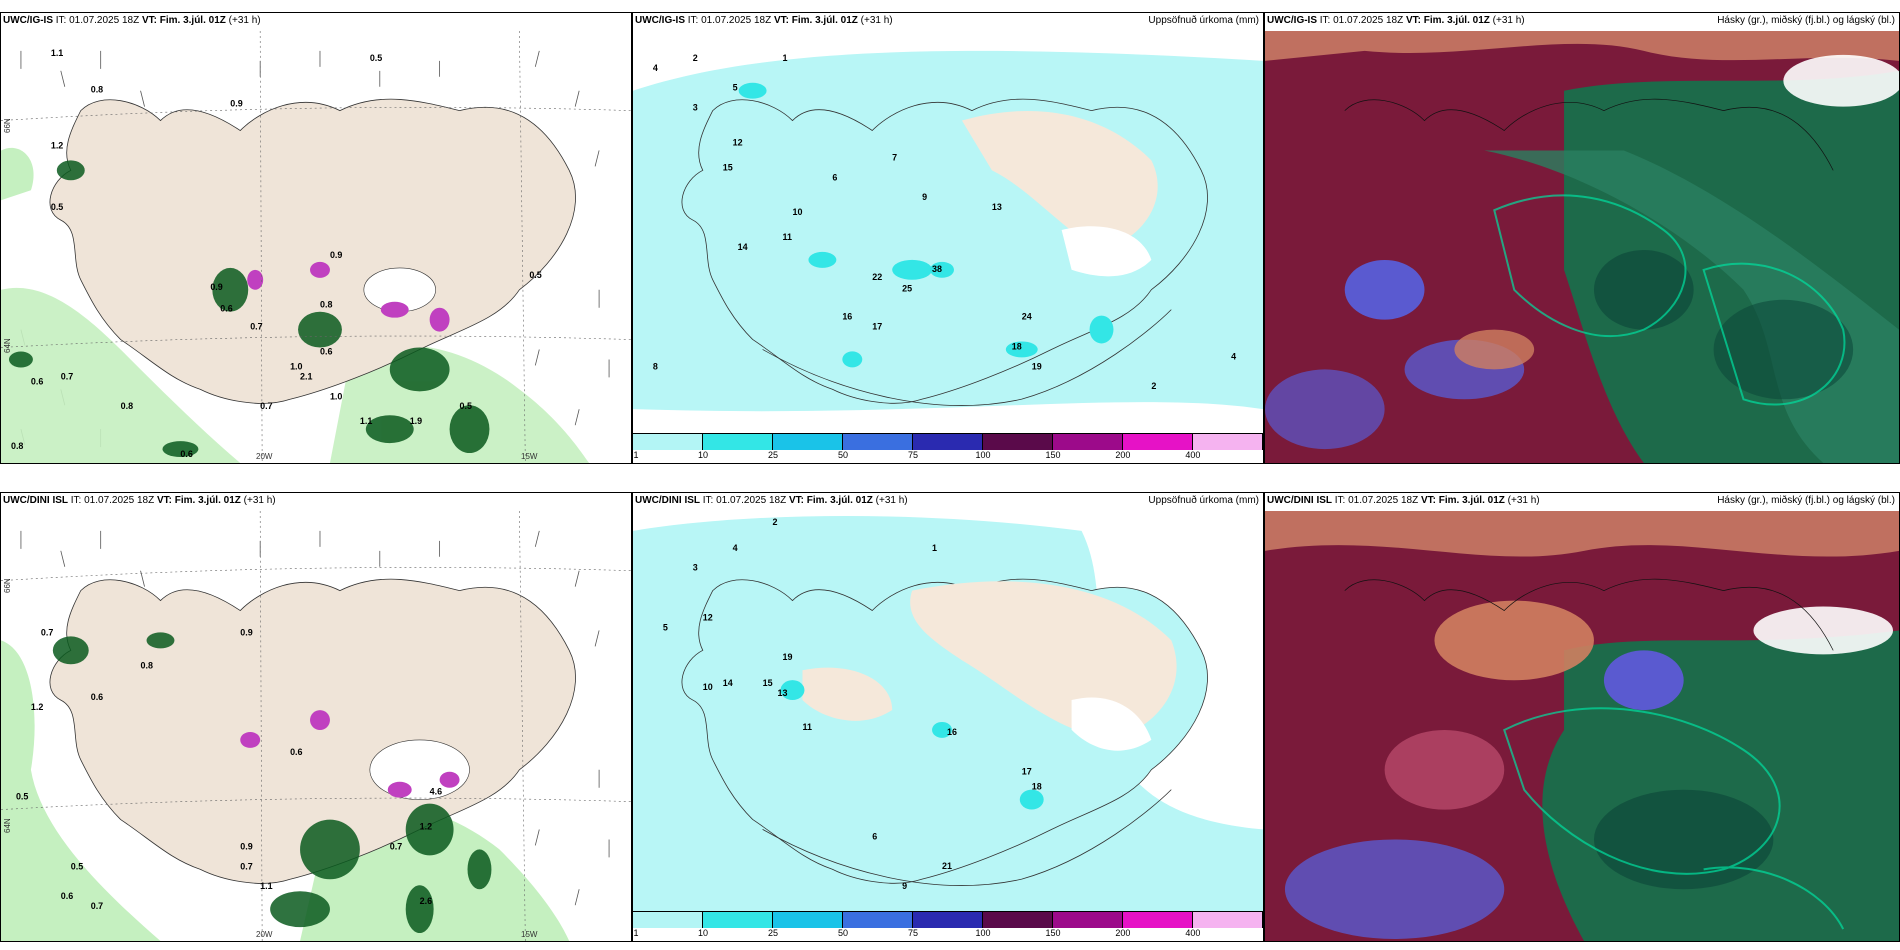 This screenshot has height=950, width=1900. I want to click on svg-text: 8, so click(655, 366).